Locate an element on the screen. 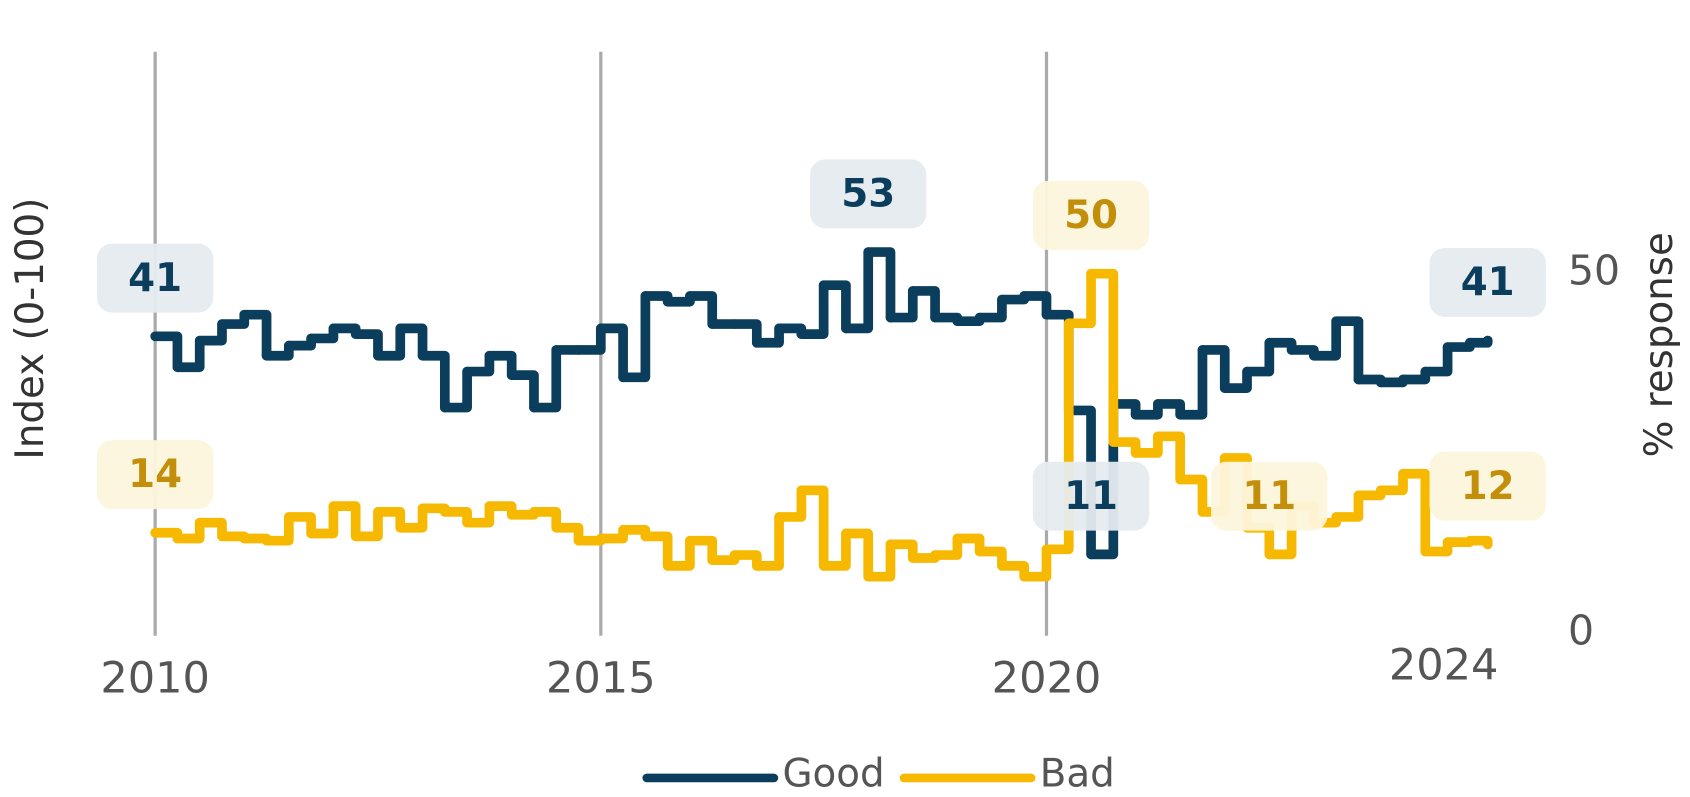 Image resolution: width=1690 pixels, height=797 pixels. legend-label: Good is located at coordinates (834, 772).